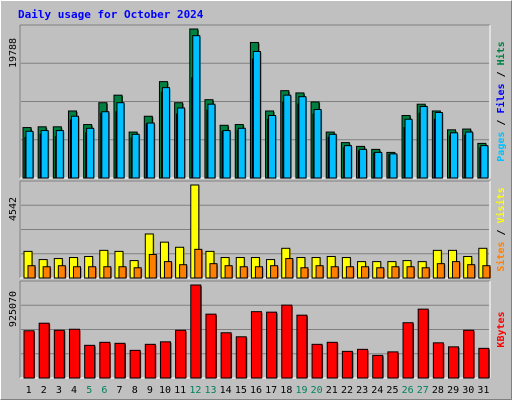 The image size is (512, 400). I want to click on x-tick-label-3: 3, so click(59, 390).